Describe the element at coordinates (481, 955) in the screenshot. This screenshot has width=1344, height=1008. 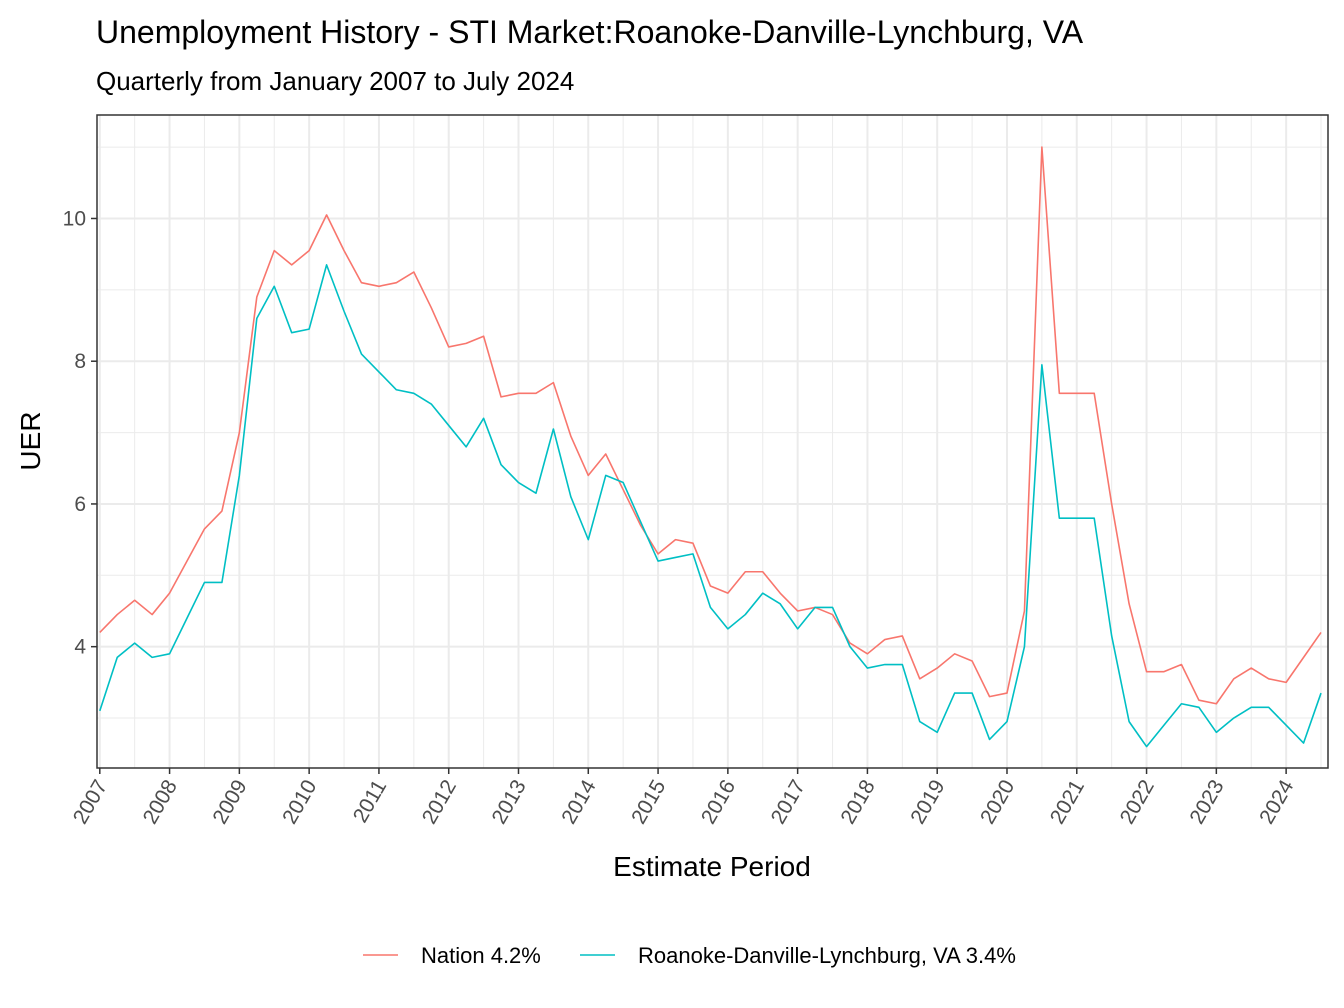
I see `legend-label-0: Nation 4.2%` at that location.